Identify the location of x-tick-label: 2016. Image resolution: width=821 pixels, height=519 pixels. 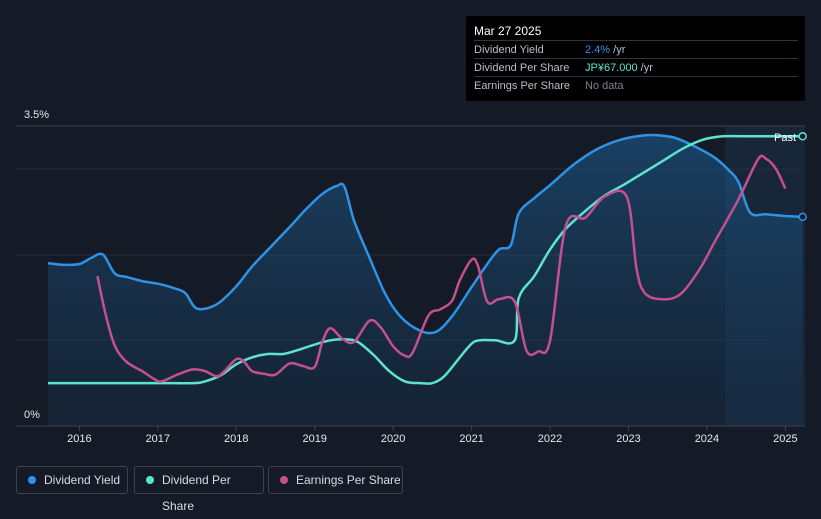
(79, 439).